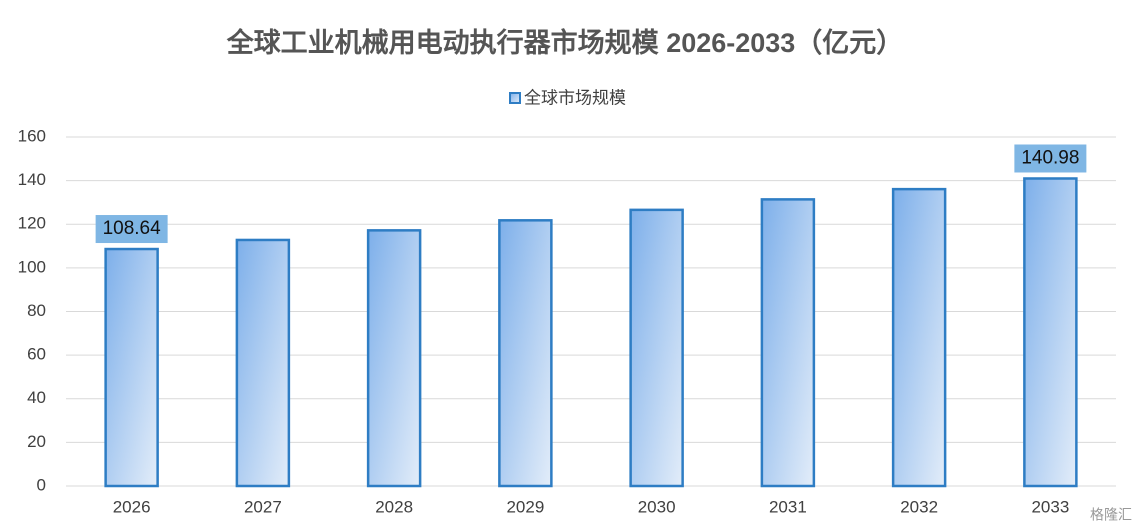 The height and width of the screenshot is (532, 1139). What do you see at coordinates (515, 98) in the screenshot?
I see `legend-swatch` at bounding box center [515, 98].